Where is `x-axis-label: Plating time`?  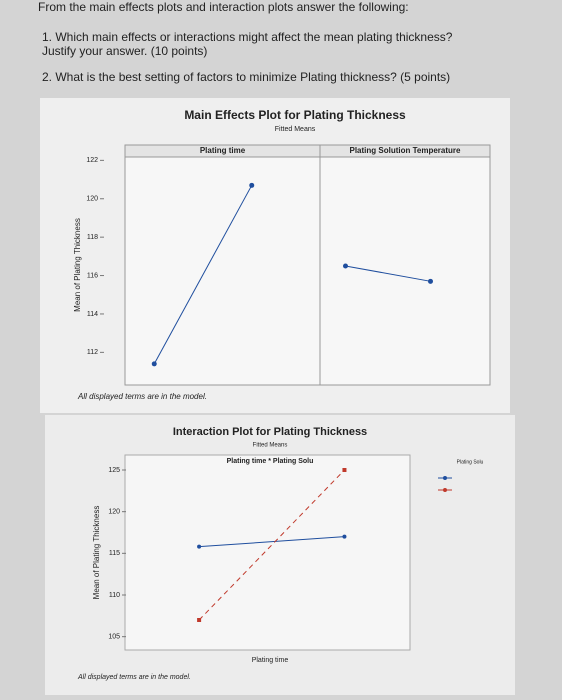
x-axis-label: Plating time is located at coordinates (270, 660).